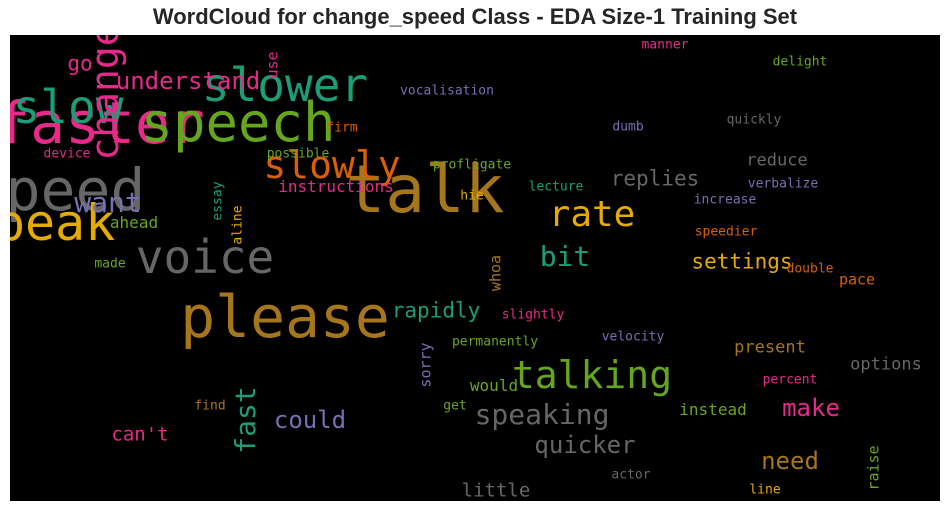 This screenshot has height=511, width=950. I want to click on word-instructions: instructions, so click(336, 186).